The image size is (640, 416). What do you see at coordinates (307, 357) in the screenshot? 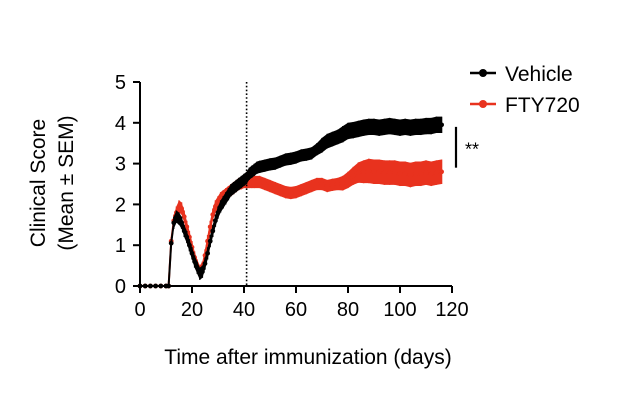
I see `x-axis-title: Time after immunization (days)` at bounding box center [307, 357].